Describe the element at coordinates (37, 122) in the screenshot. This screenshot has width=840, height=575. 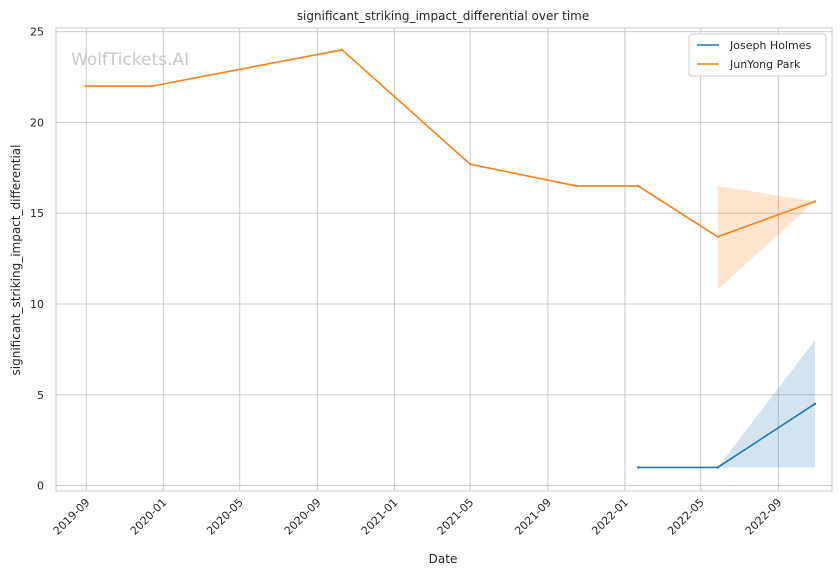
I see `y-tick-label: 20` at that location.